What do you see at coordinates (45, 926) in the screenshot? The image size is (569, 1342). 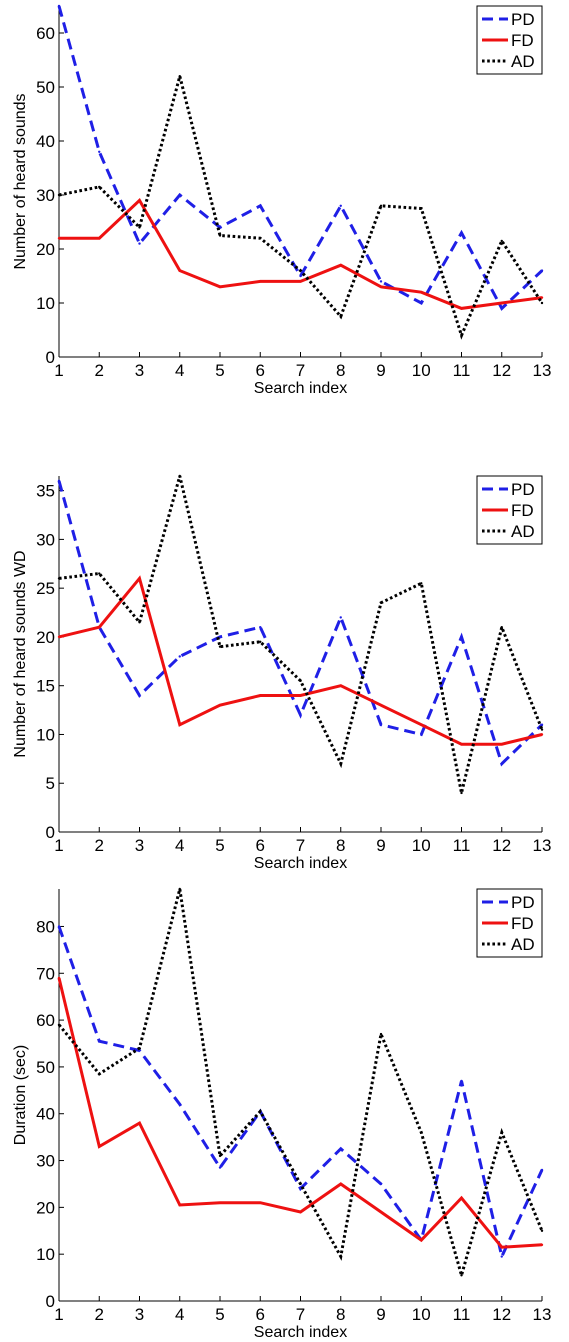 I see `y-tick-label: 80` at bounding box center [45, 926].